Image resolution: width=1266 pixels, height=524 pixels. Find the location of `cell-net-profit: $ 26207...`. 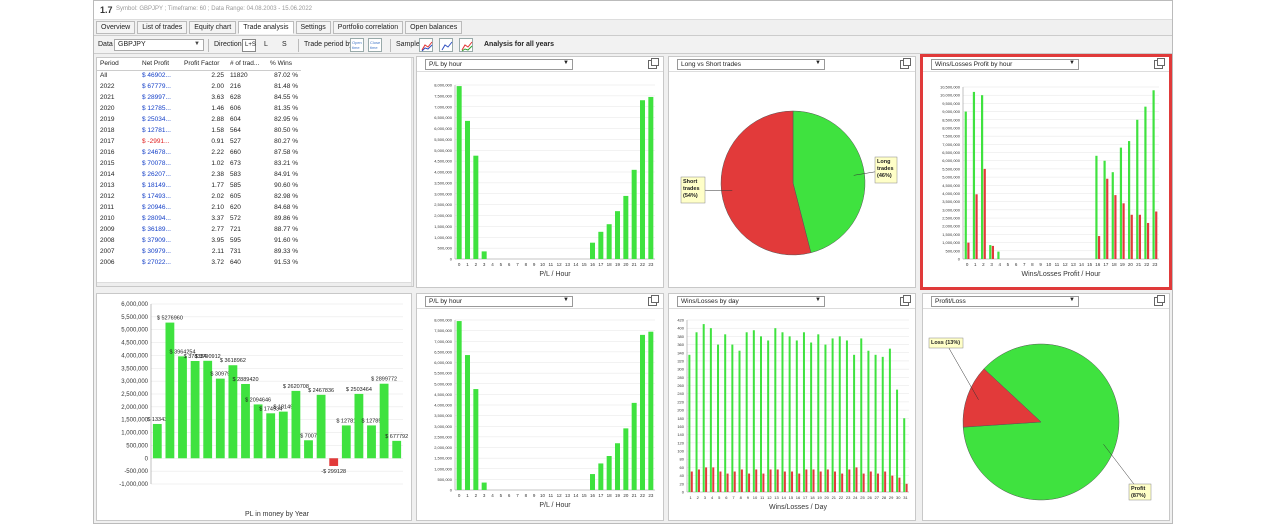

cell-net-profit: $ 26207... is located at coordinates (156, 174).